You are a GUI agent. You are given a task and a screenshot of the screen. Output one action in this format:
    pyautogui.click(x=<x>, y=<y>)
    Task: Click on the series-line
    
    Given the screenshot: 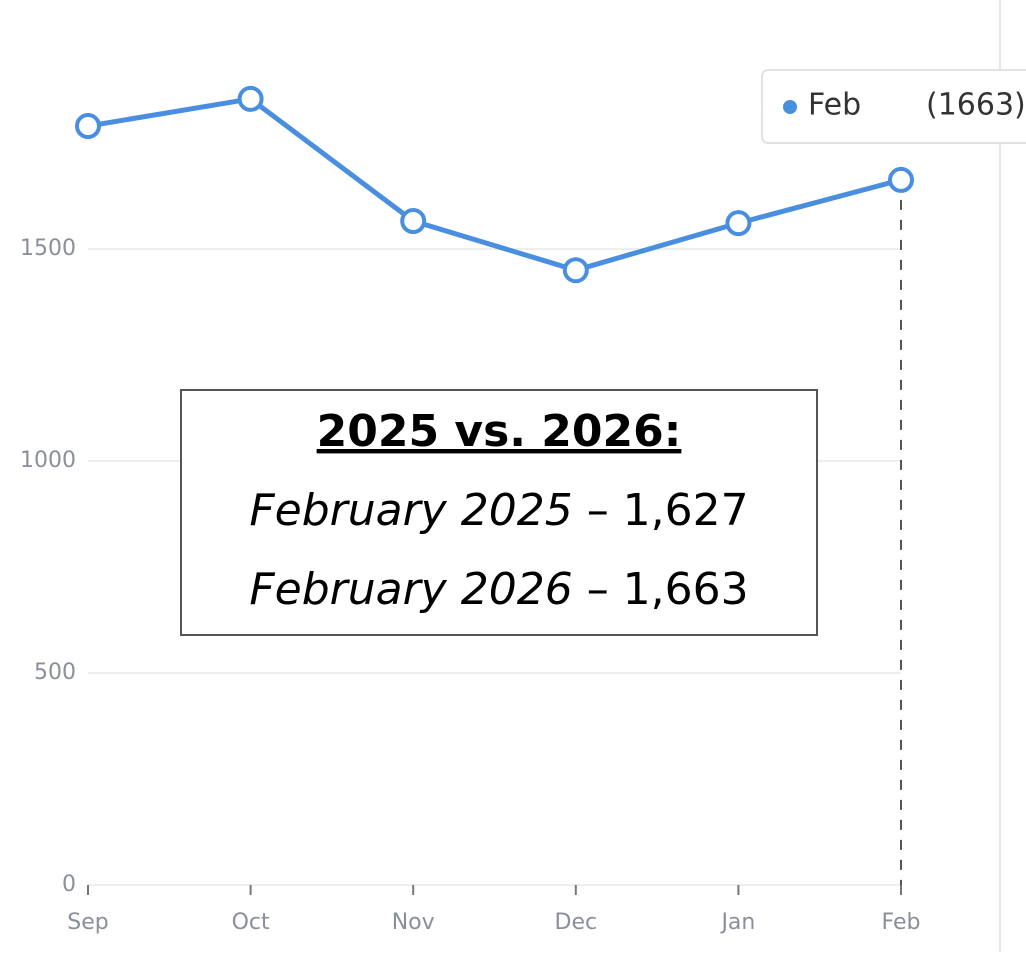 What is the action you would take?
    pyautogui.click(x=494, y=184)
    